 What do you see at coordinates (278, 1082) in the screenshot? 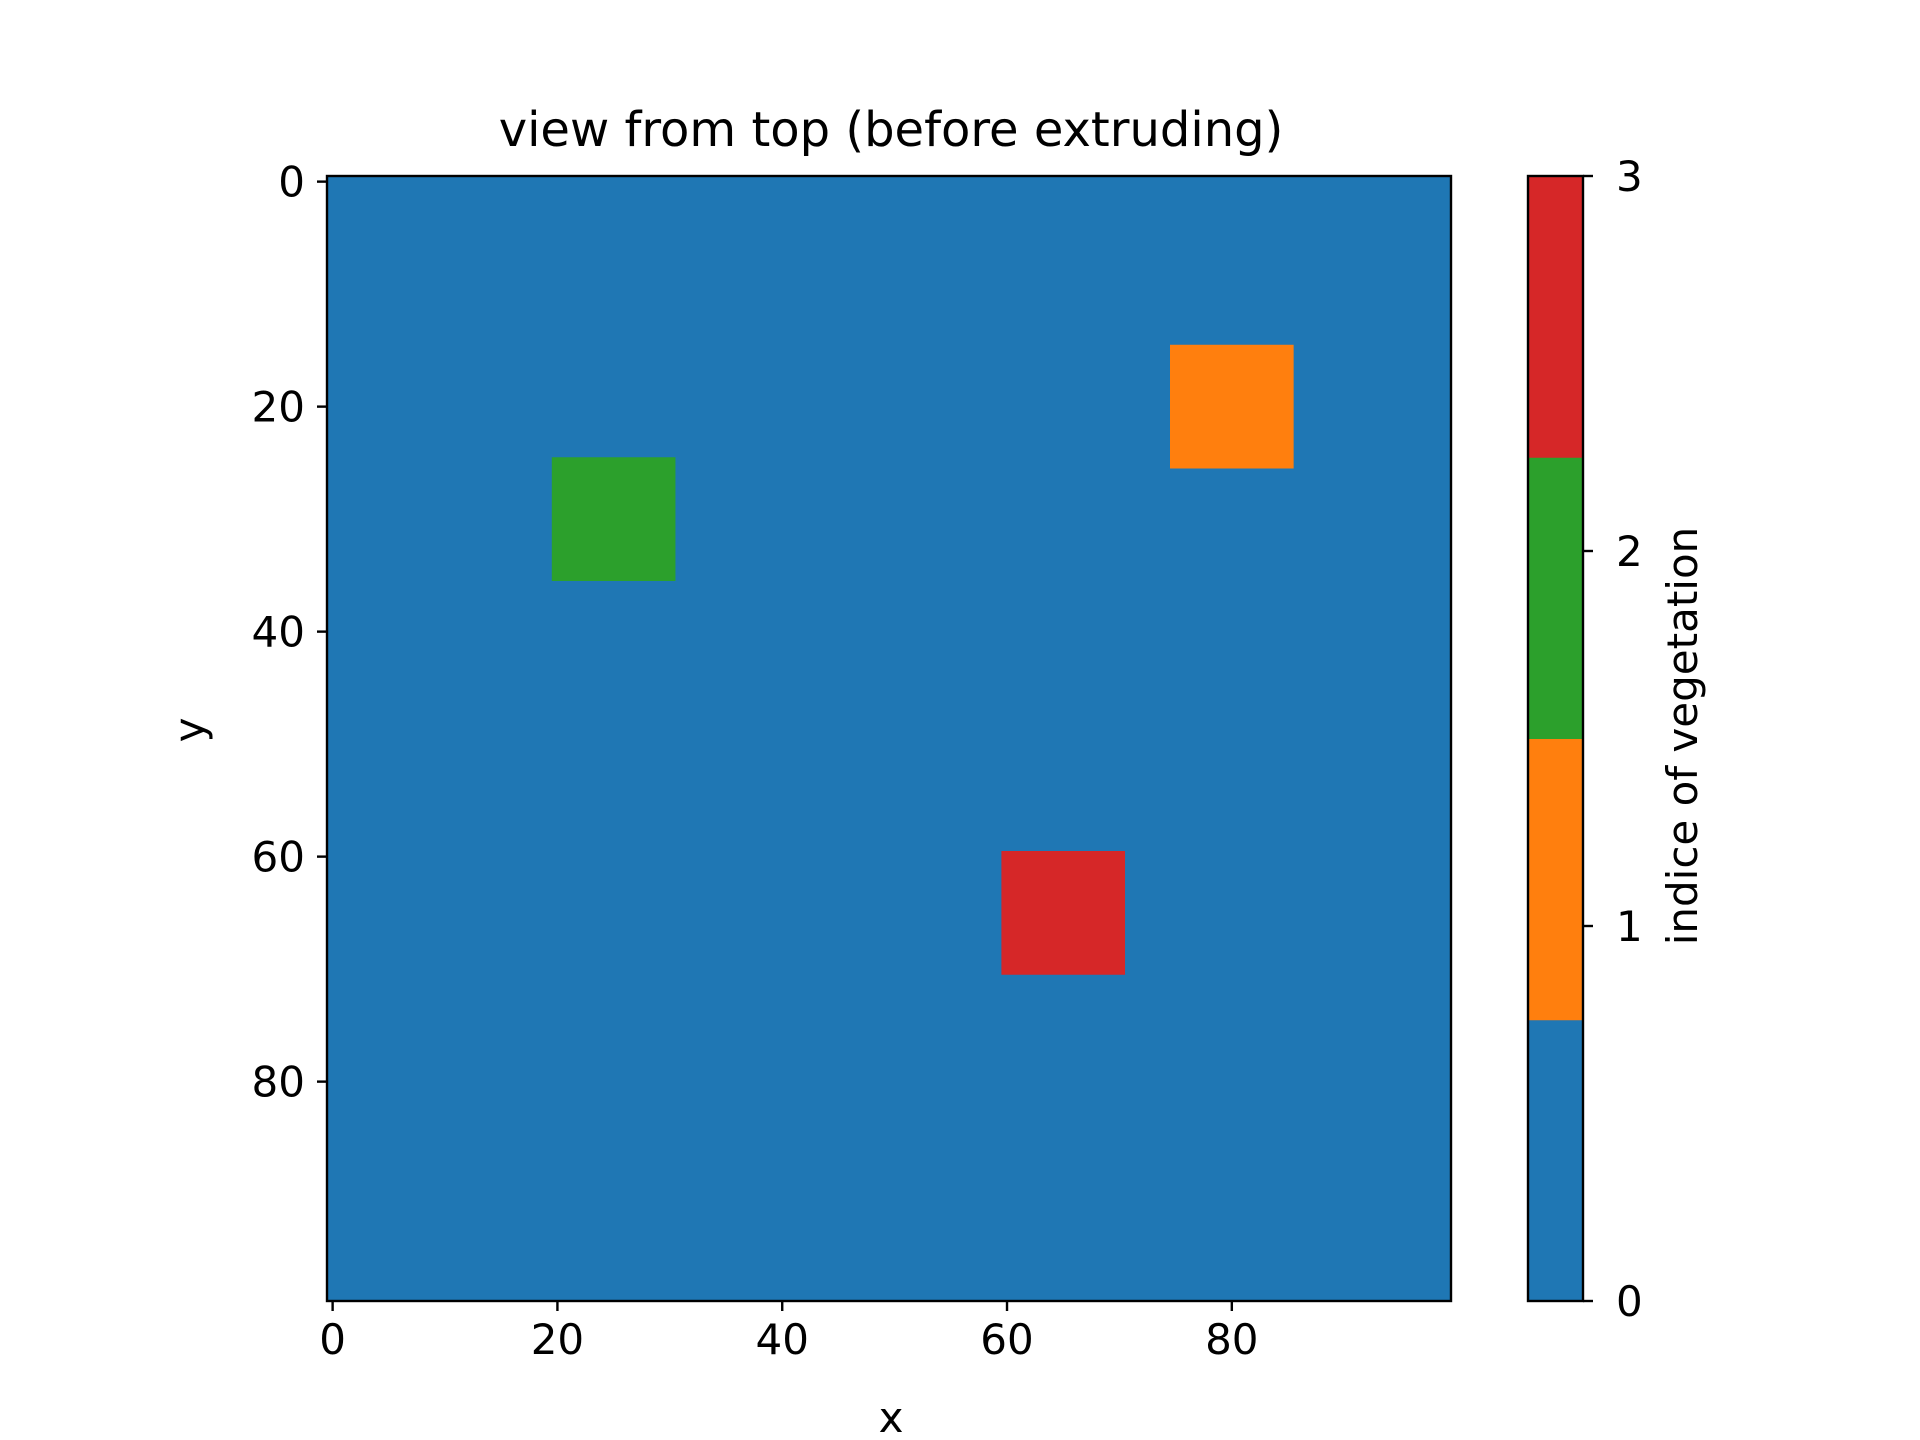
I see `y-tick-label: 80` at bounding box center [278, 1082].